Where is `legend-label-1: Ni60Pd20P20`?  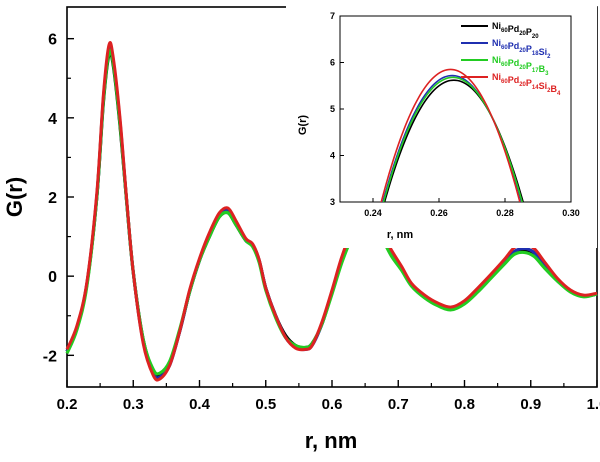 legend-label-1: Ni60Pd20P20 is located at coordinates (515, 30).